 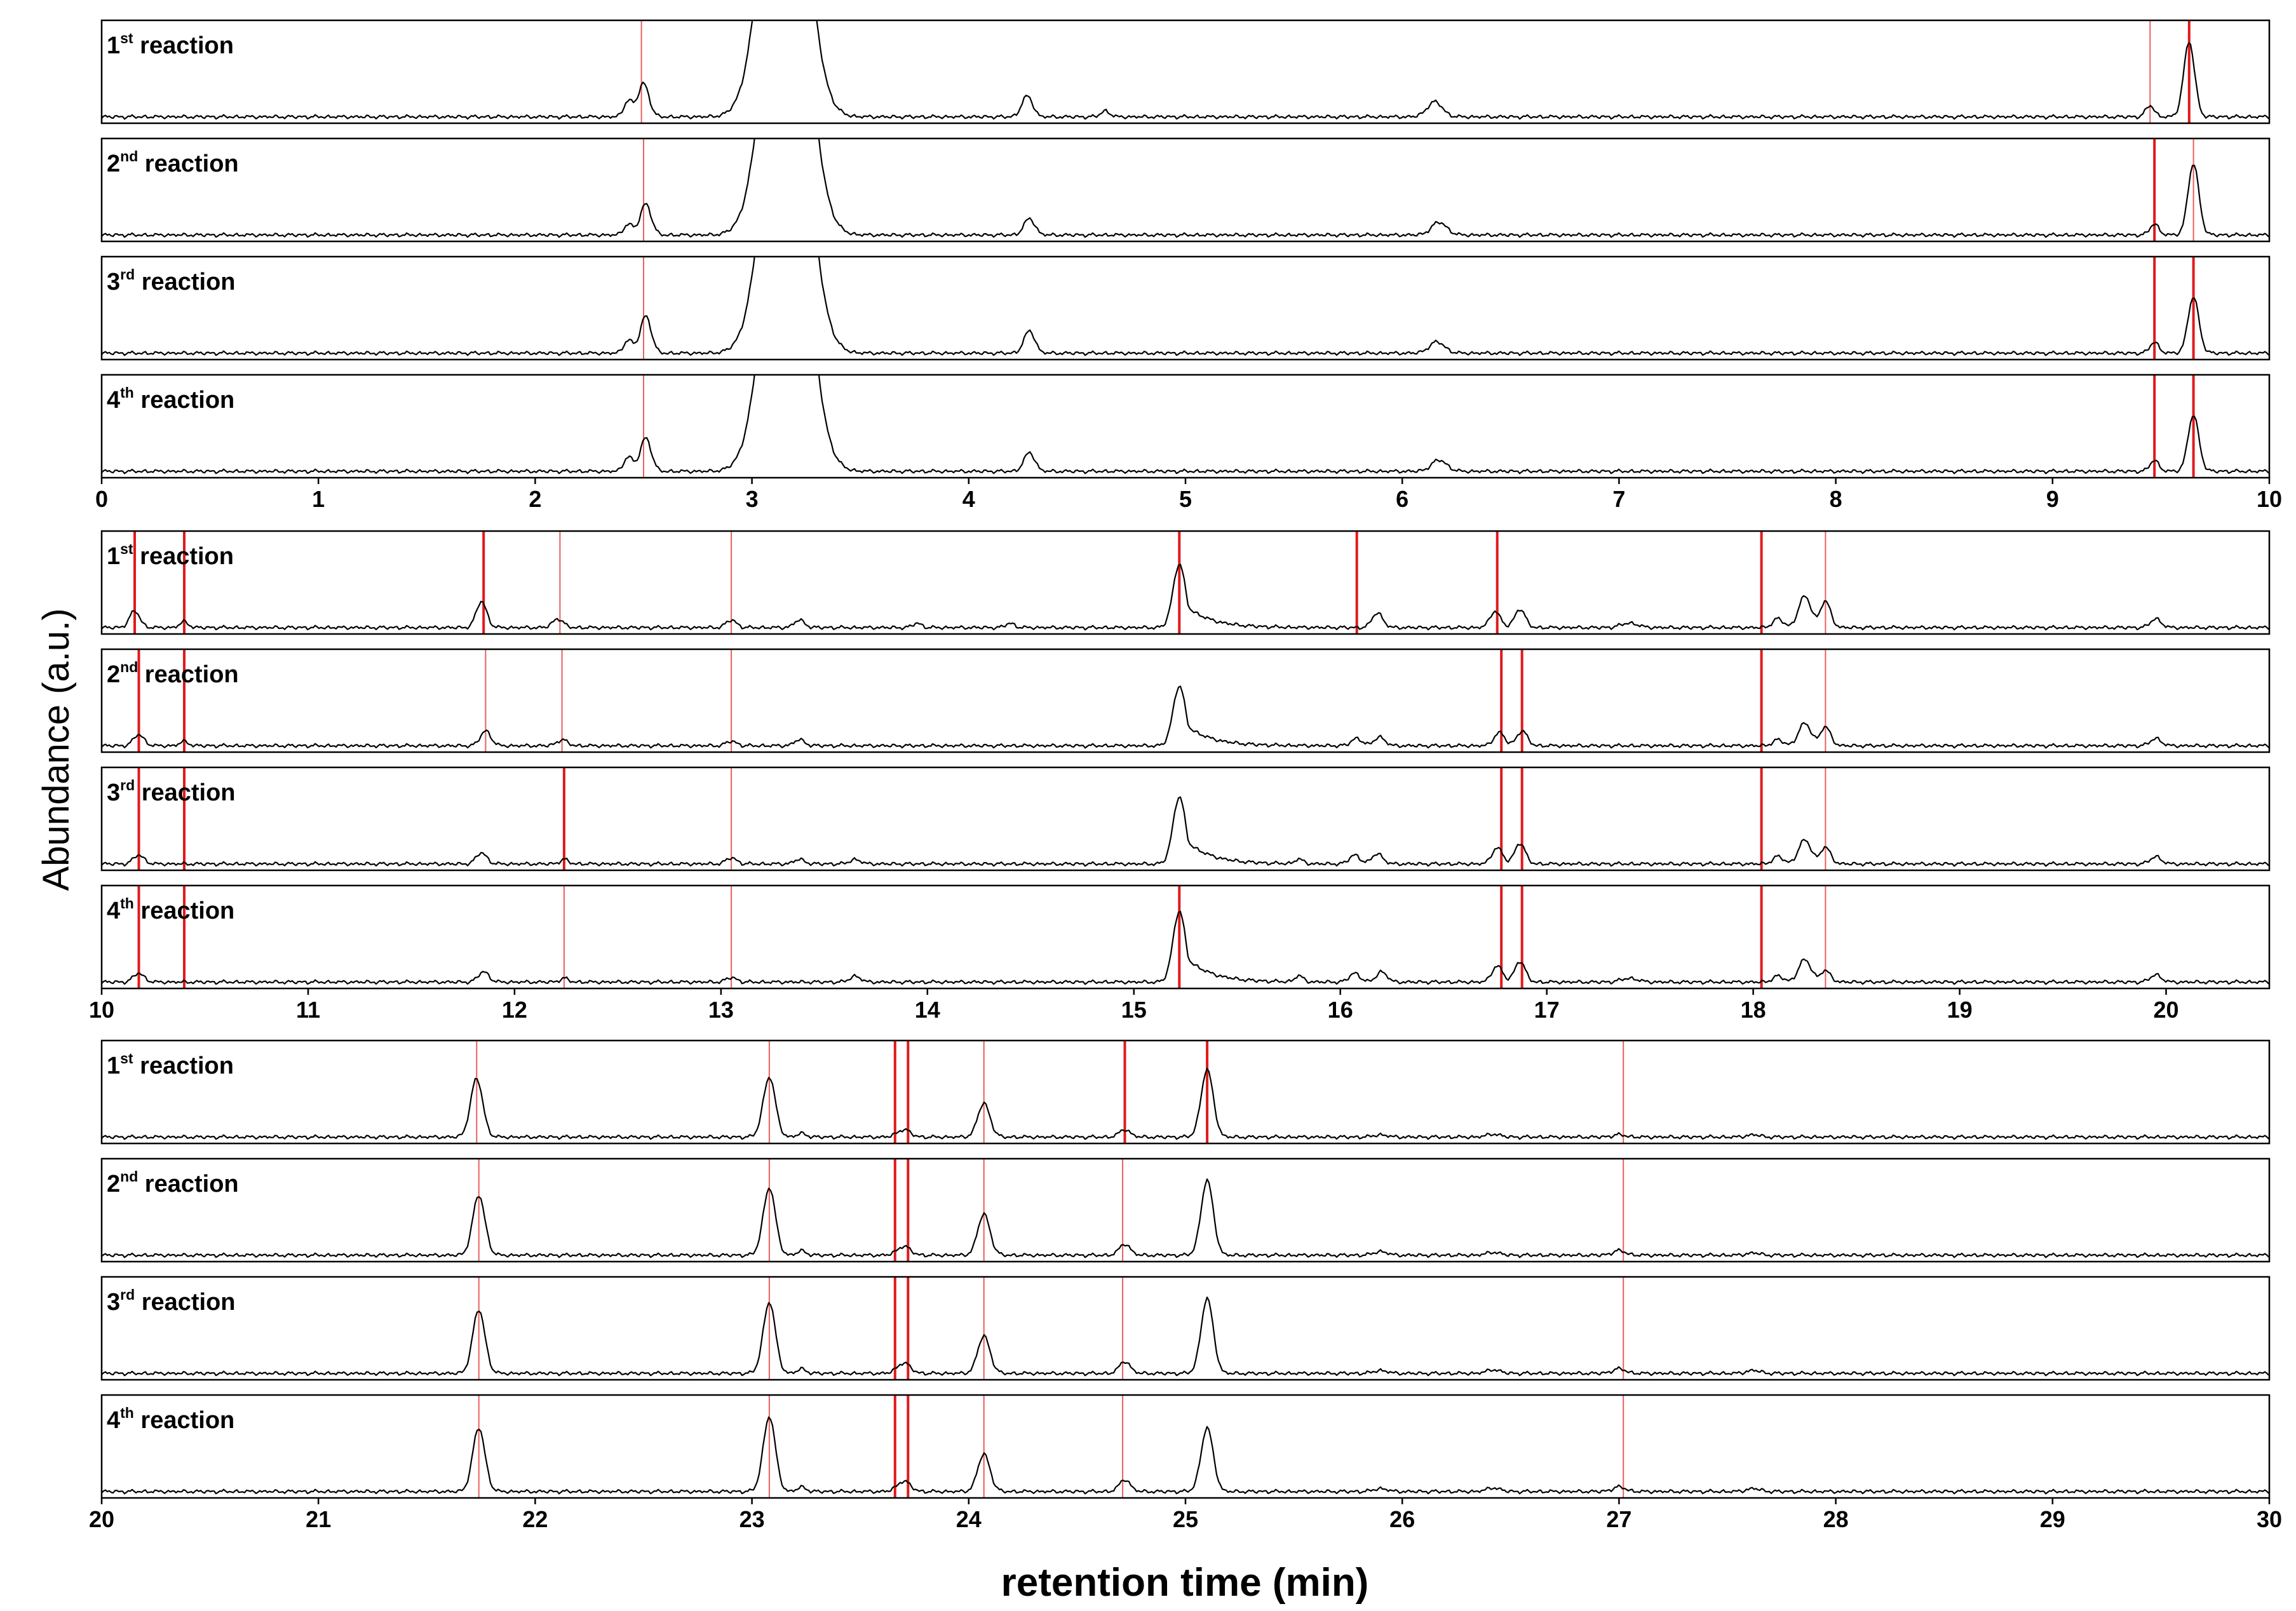 What do you see at coordinates (318, 1519) in the screenshot?
I see `tick-label: 21` at bounding box center [318, 1519].